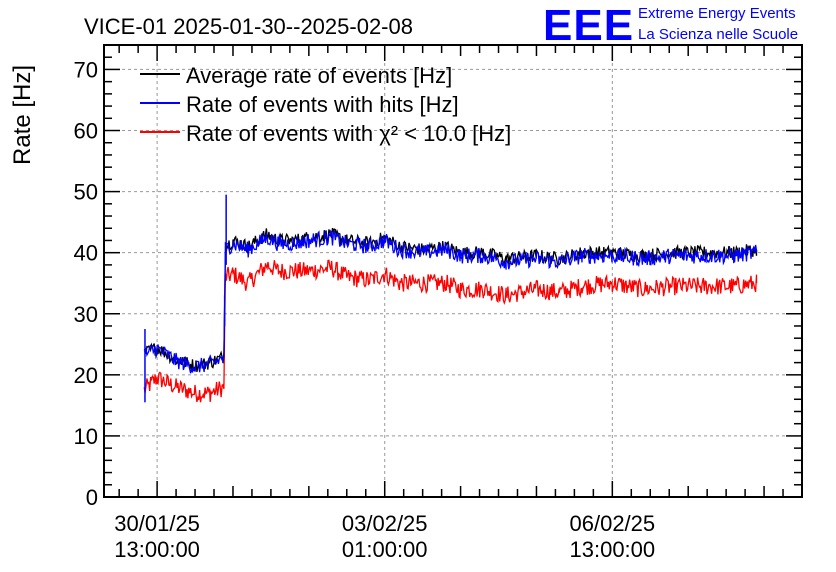  Describe the element at coordinates (86, 314) in the screenshot. I see `y-tick-label: 30` at that location.